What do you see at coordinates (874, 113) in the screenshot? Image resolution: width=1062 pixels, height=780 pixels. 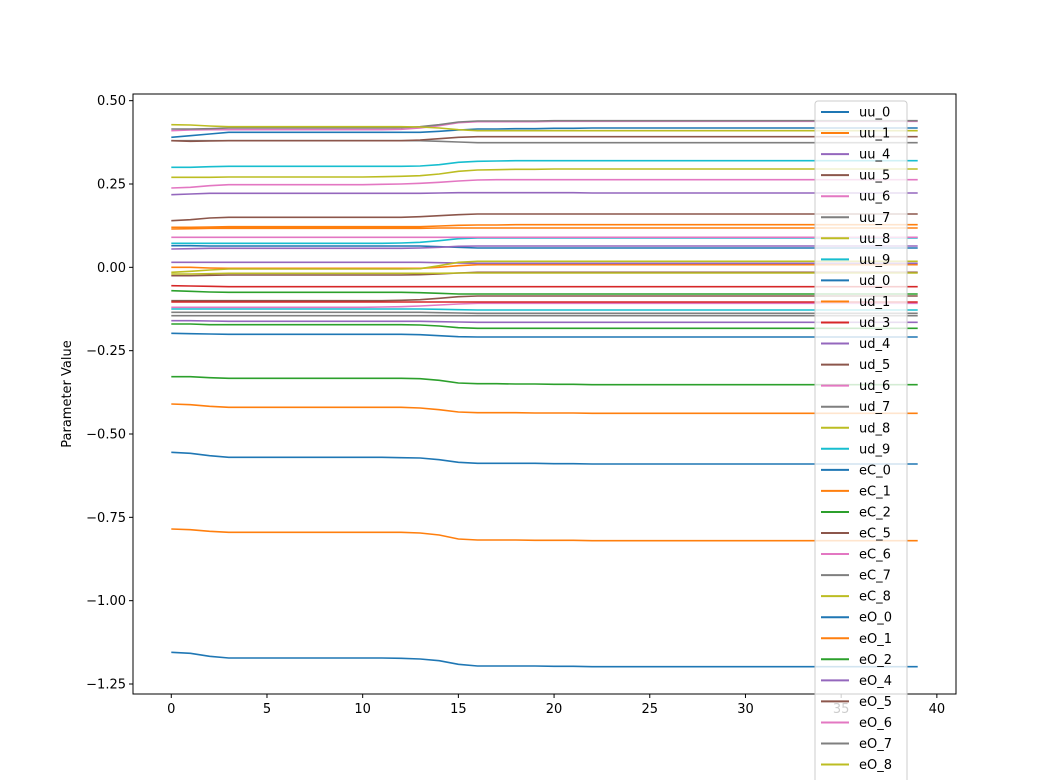 I see `legend-label-uu_0: uu_0` at bounding box center [874, 113].